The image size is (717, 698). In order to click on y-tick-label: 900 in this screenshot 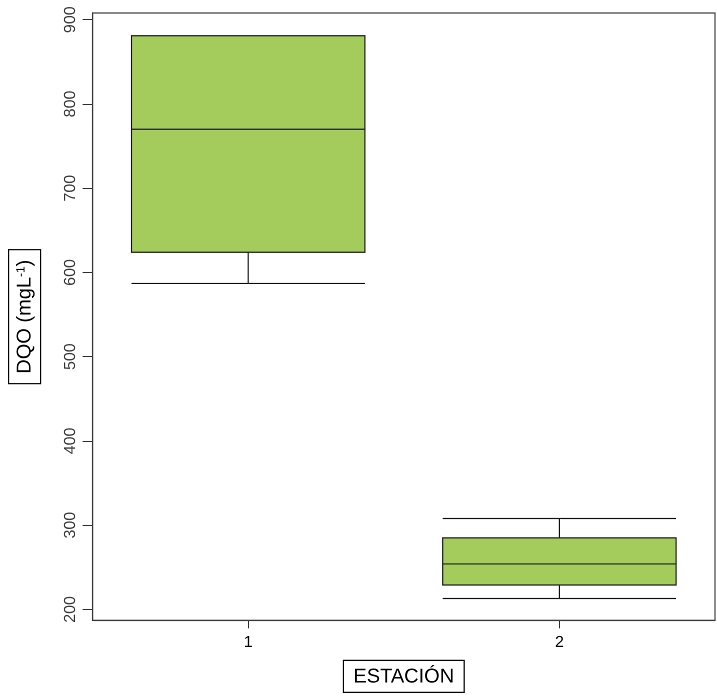, I will do `click(71, 20)`.